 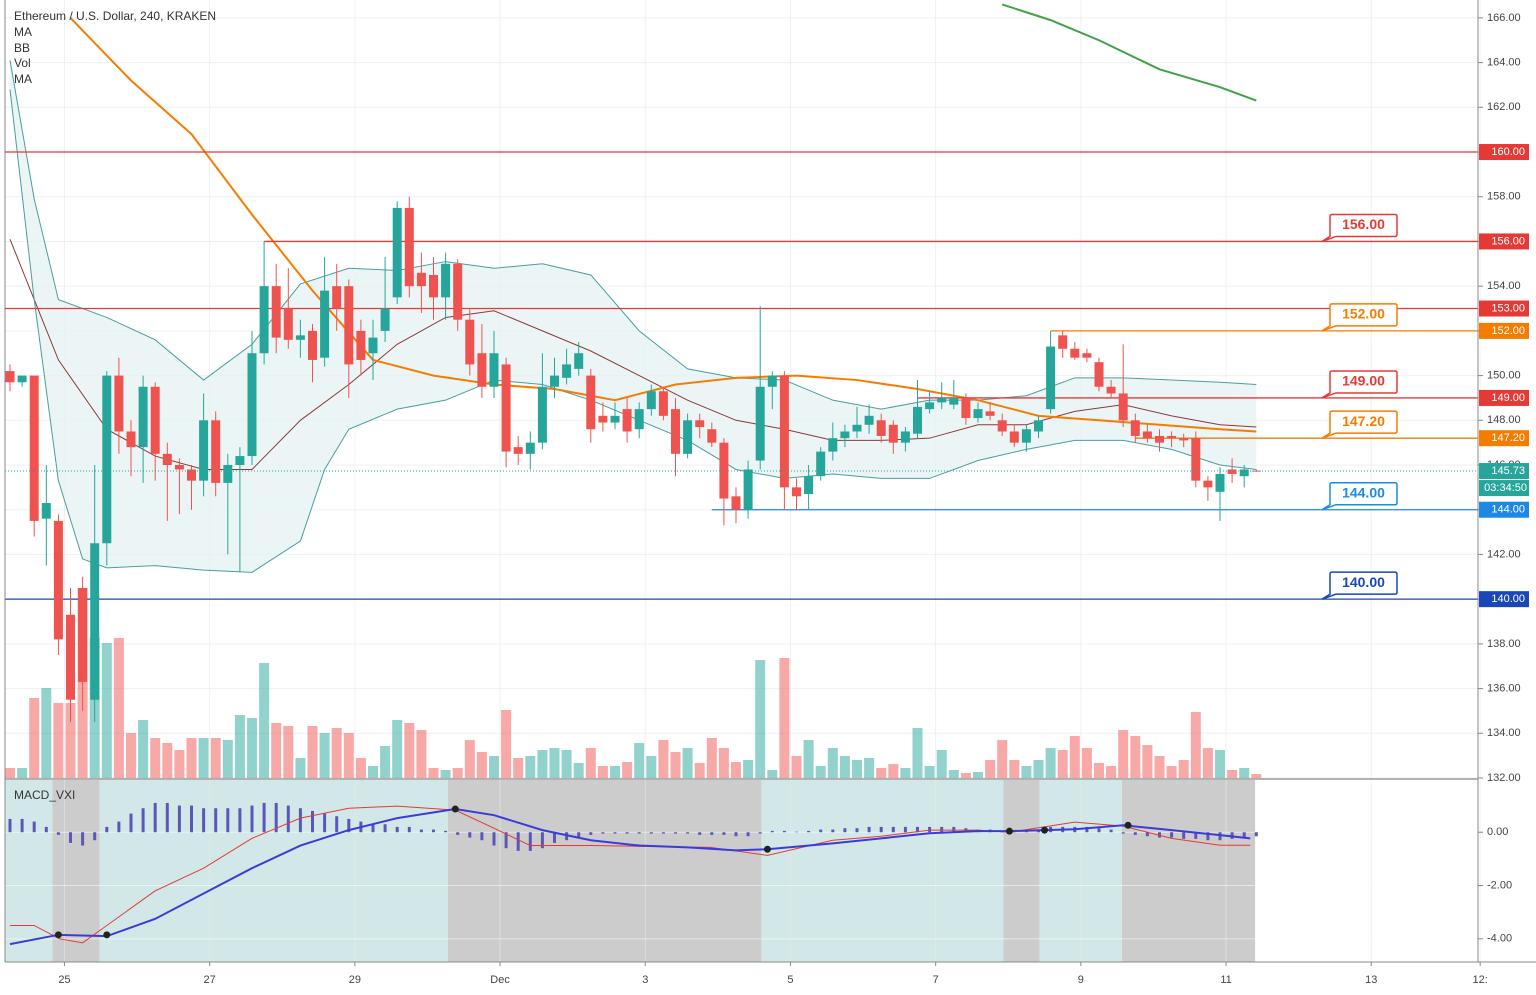 I want to click on y-tick-label: 164.00, so click(x=1504, y=63).